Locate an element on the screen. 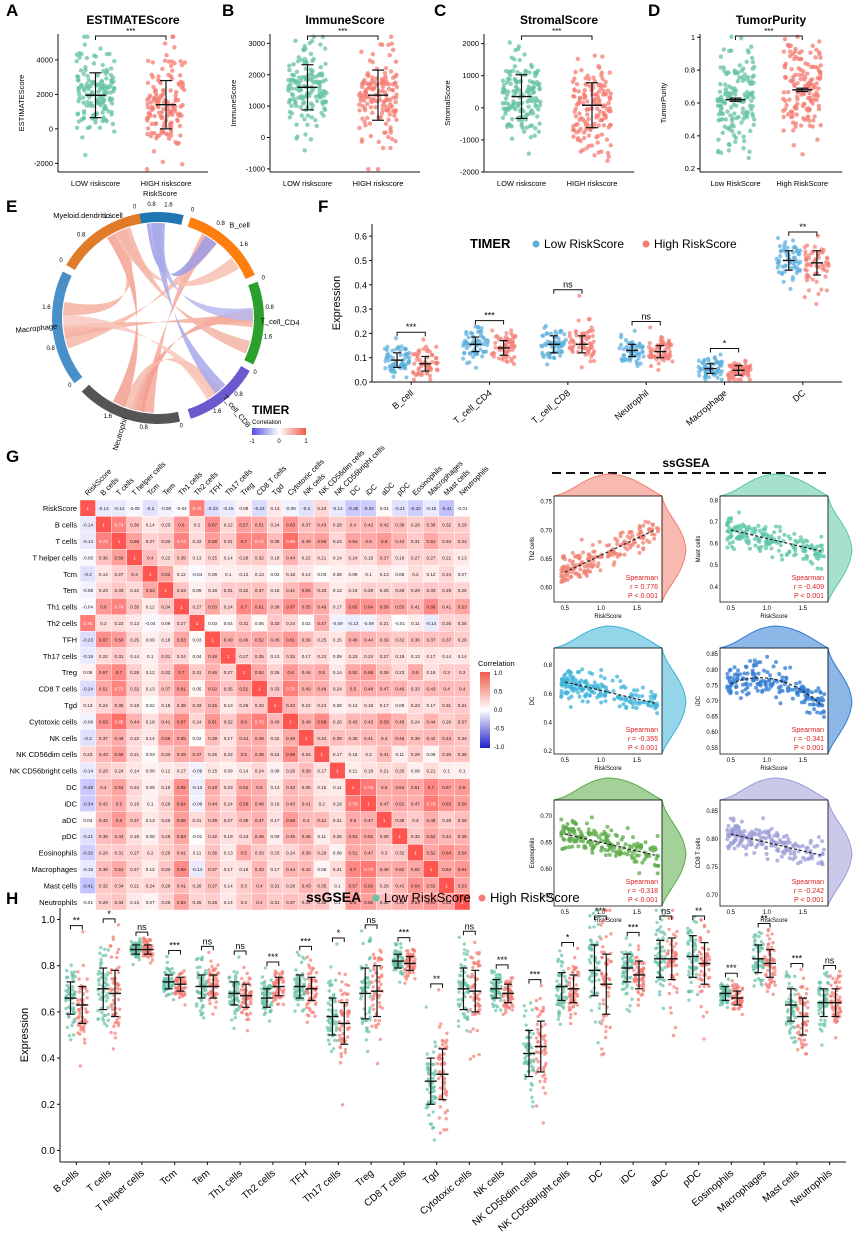 This screenshot has width=858, height=1257. heatmap-row-label: RiskScore is located at coordinates (60, 508).